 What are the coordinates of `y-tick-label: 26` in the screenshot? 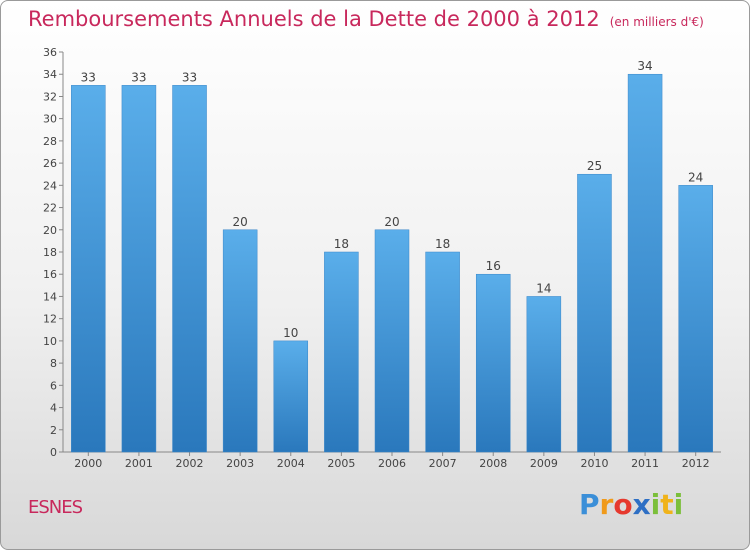 It's located at (50, 163).